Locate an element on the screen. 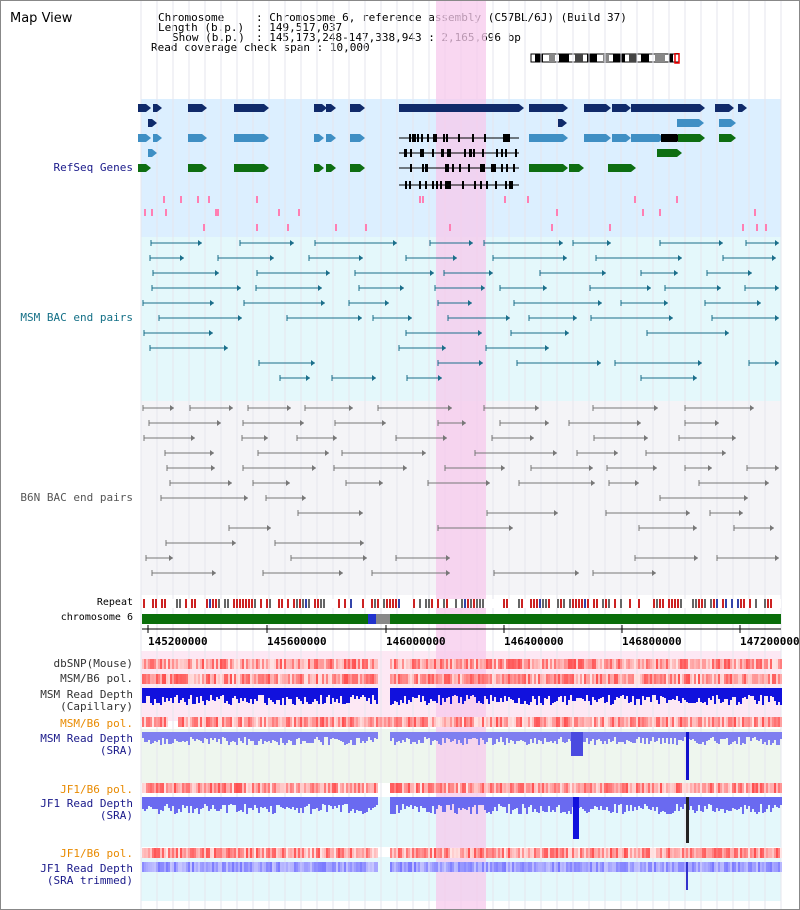 The width and height of the screenshot is (800, 910). axis-tick-label: 147200000 is located at coordinates (770, 641).